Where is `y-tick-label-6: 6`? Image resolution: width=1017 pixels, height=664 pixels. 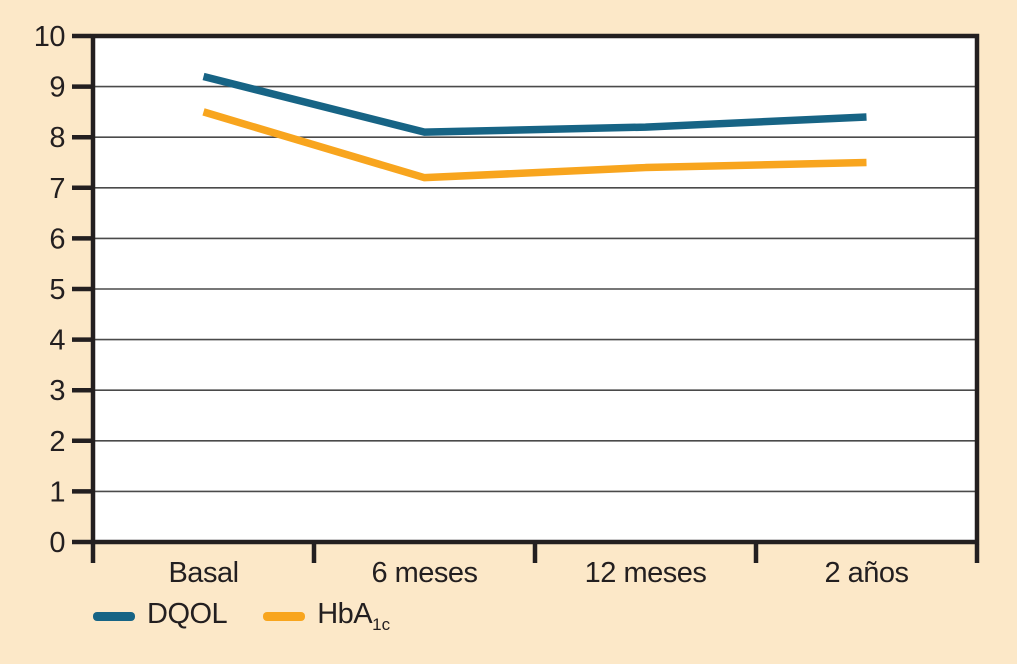 y-tick-label-6: 6 is located at coordinates (57, 239).